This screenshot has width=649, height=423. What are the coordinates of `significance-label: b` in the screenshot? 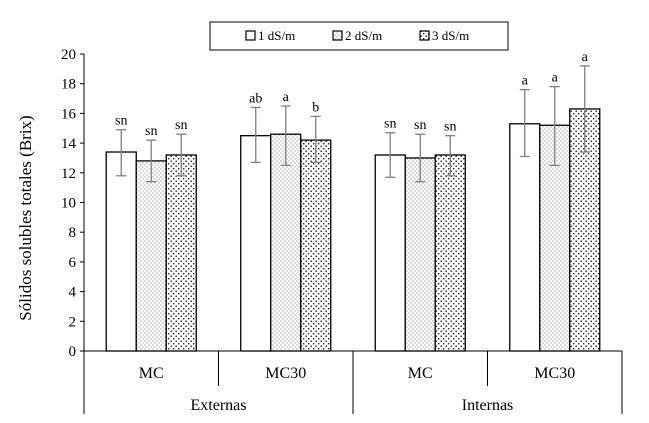 It's located at (315, 107).